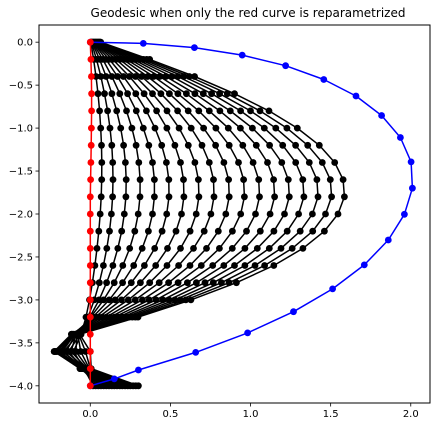 The height and width of the screenshot is (427, 436). What do you see at coordinates (21, 386) in the screenshot?
I see `y-tick-label-8: −4.0` at bounding box center [21, 386].